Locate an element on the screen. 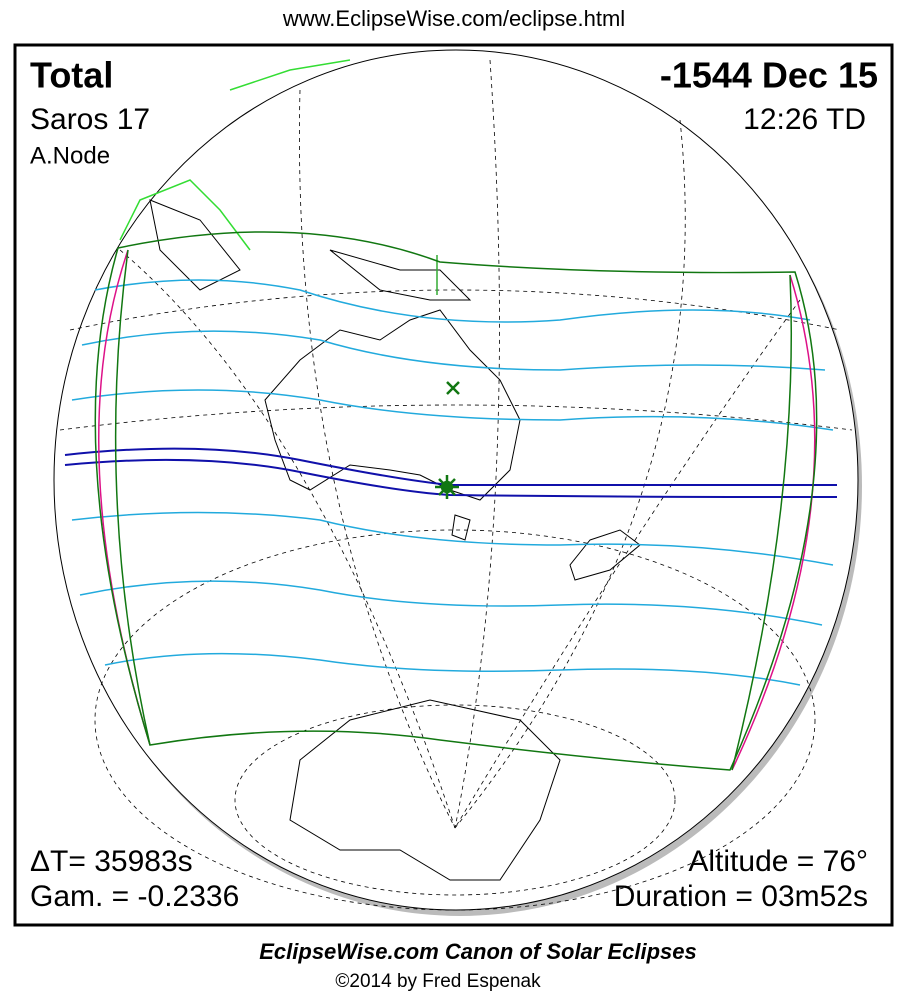 Image resolution: width=908 pixels, height=1004 pixels. footer-credit: ©2014 by Fred Espenak is located at coordinates (438, 981).